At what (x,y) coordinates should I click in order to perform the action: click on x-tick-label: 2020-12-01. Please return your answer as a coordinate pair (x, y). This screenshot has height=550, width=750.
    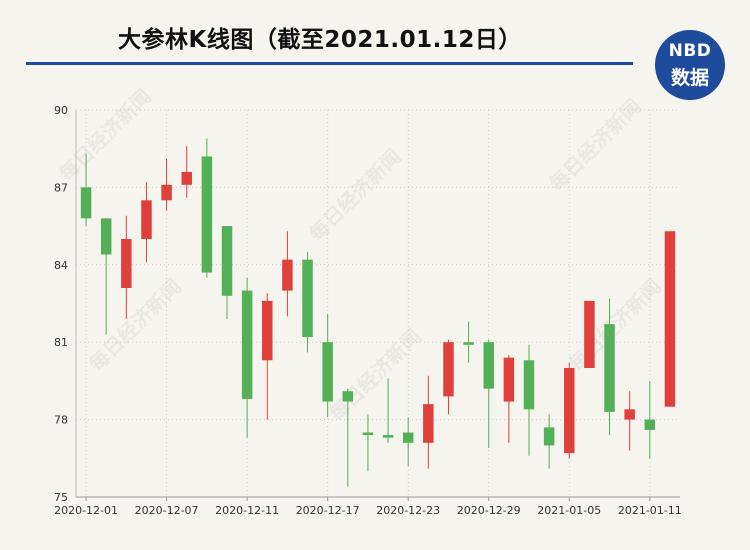
    Looking at the image, I should click on (86, 510).